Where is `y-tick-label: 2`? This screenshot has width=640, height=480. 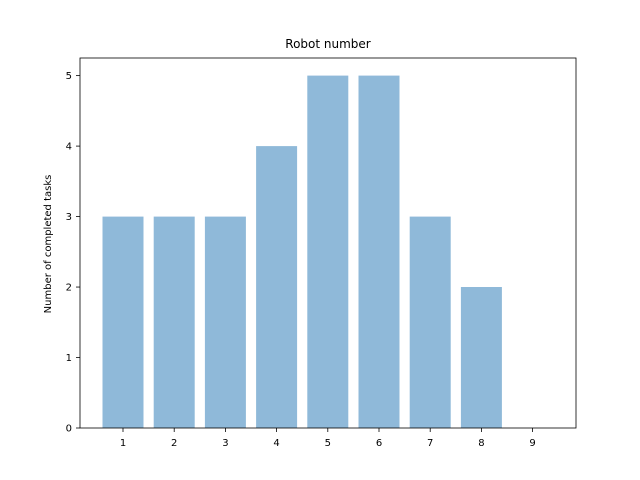
y-tick-label: 2 is located at coordinates (69, 288).